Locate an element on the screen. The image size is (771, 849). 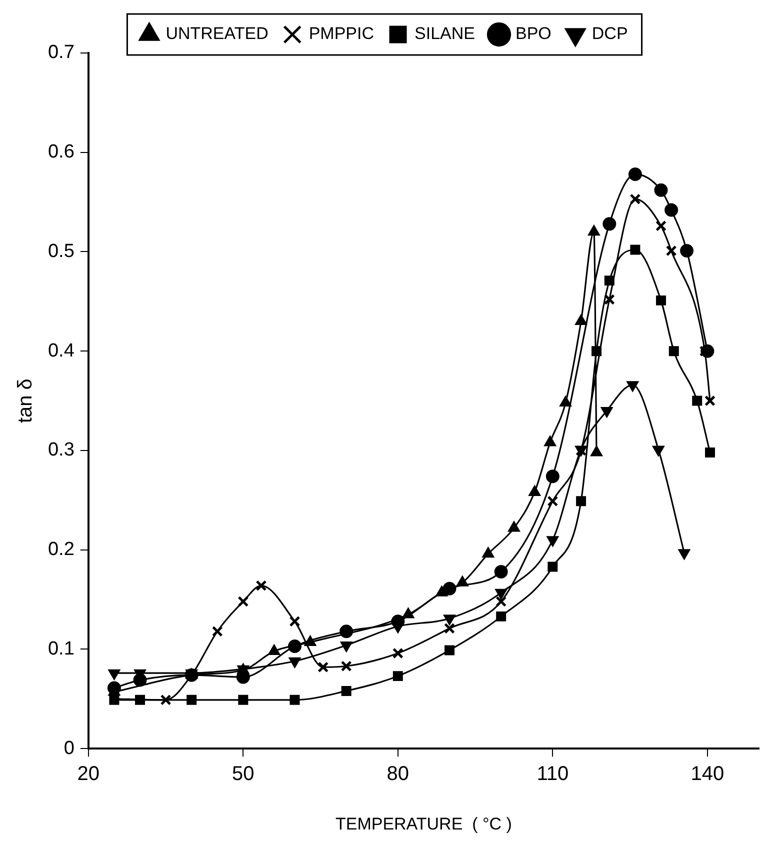
x-tick-label: 110 is located at coordinates (552, 774).